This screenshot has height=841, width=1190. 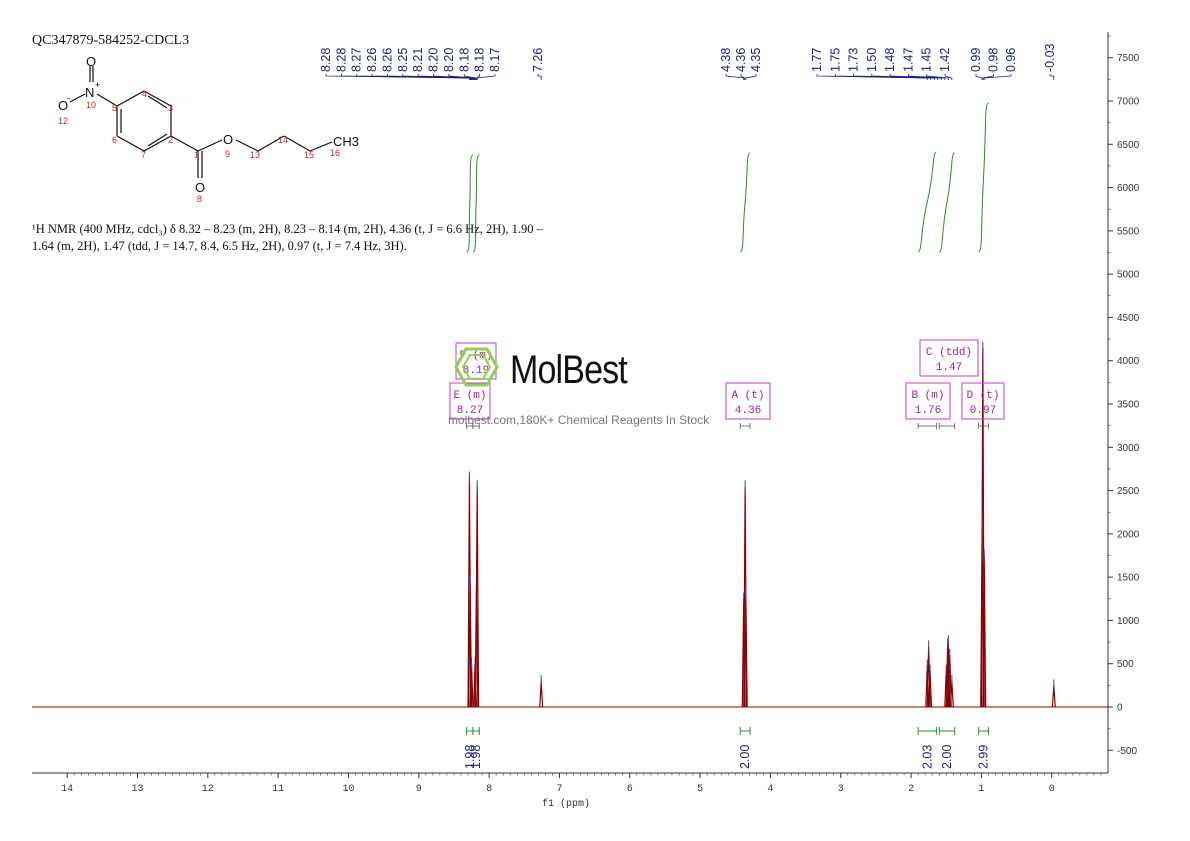 What do you see at coordinates (114, 140) in the screenshot?
I see `atom-number: 6` at bounding box center [114, 140].